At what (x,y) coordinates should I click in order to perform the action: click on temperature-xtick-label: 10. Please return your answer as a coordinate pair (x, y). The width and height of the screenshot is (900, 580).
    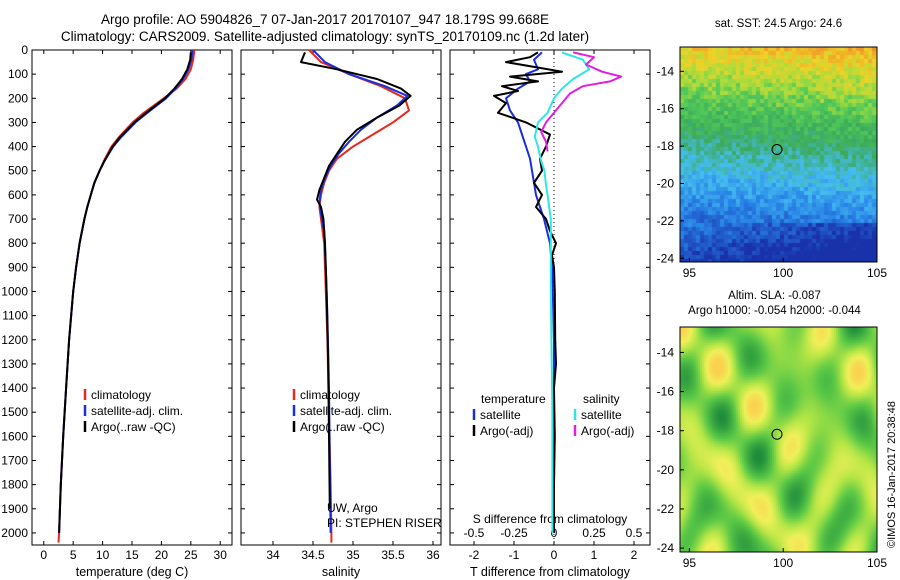
    Looking at the image, I should click on (103, 555).